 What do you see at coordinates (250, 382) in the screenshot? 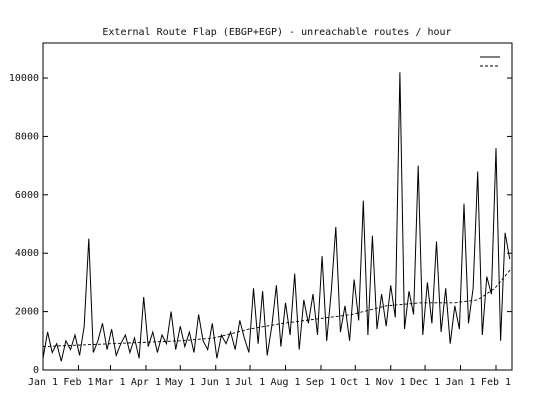
I see `x-tick-label: Jul 1` at bounding box center [250, 382].